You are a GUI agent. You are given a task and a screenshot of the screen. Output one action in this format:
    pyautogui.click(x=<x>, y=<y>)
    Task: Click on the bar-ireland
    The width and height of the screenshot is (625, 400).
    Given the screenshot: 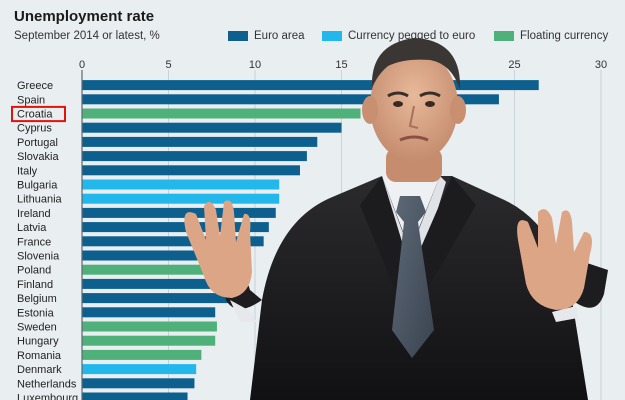 What is the action you would take?
    pyautogui.click(x=179, y=212)
    